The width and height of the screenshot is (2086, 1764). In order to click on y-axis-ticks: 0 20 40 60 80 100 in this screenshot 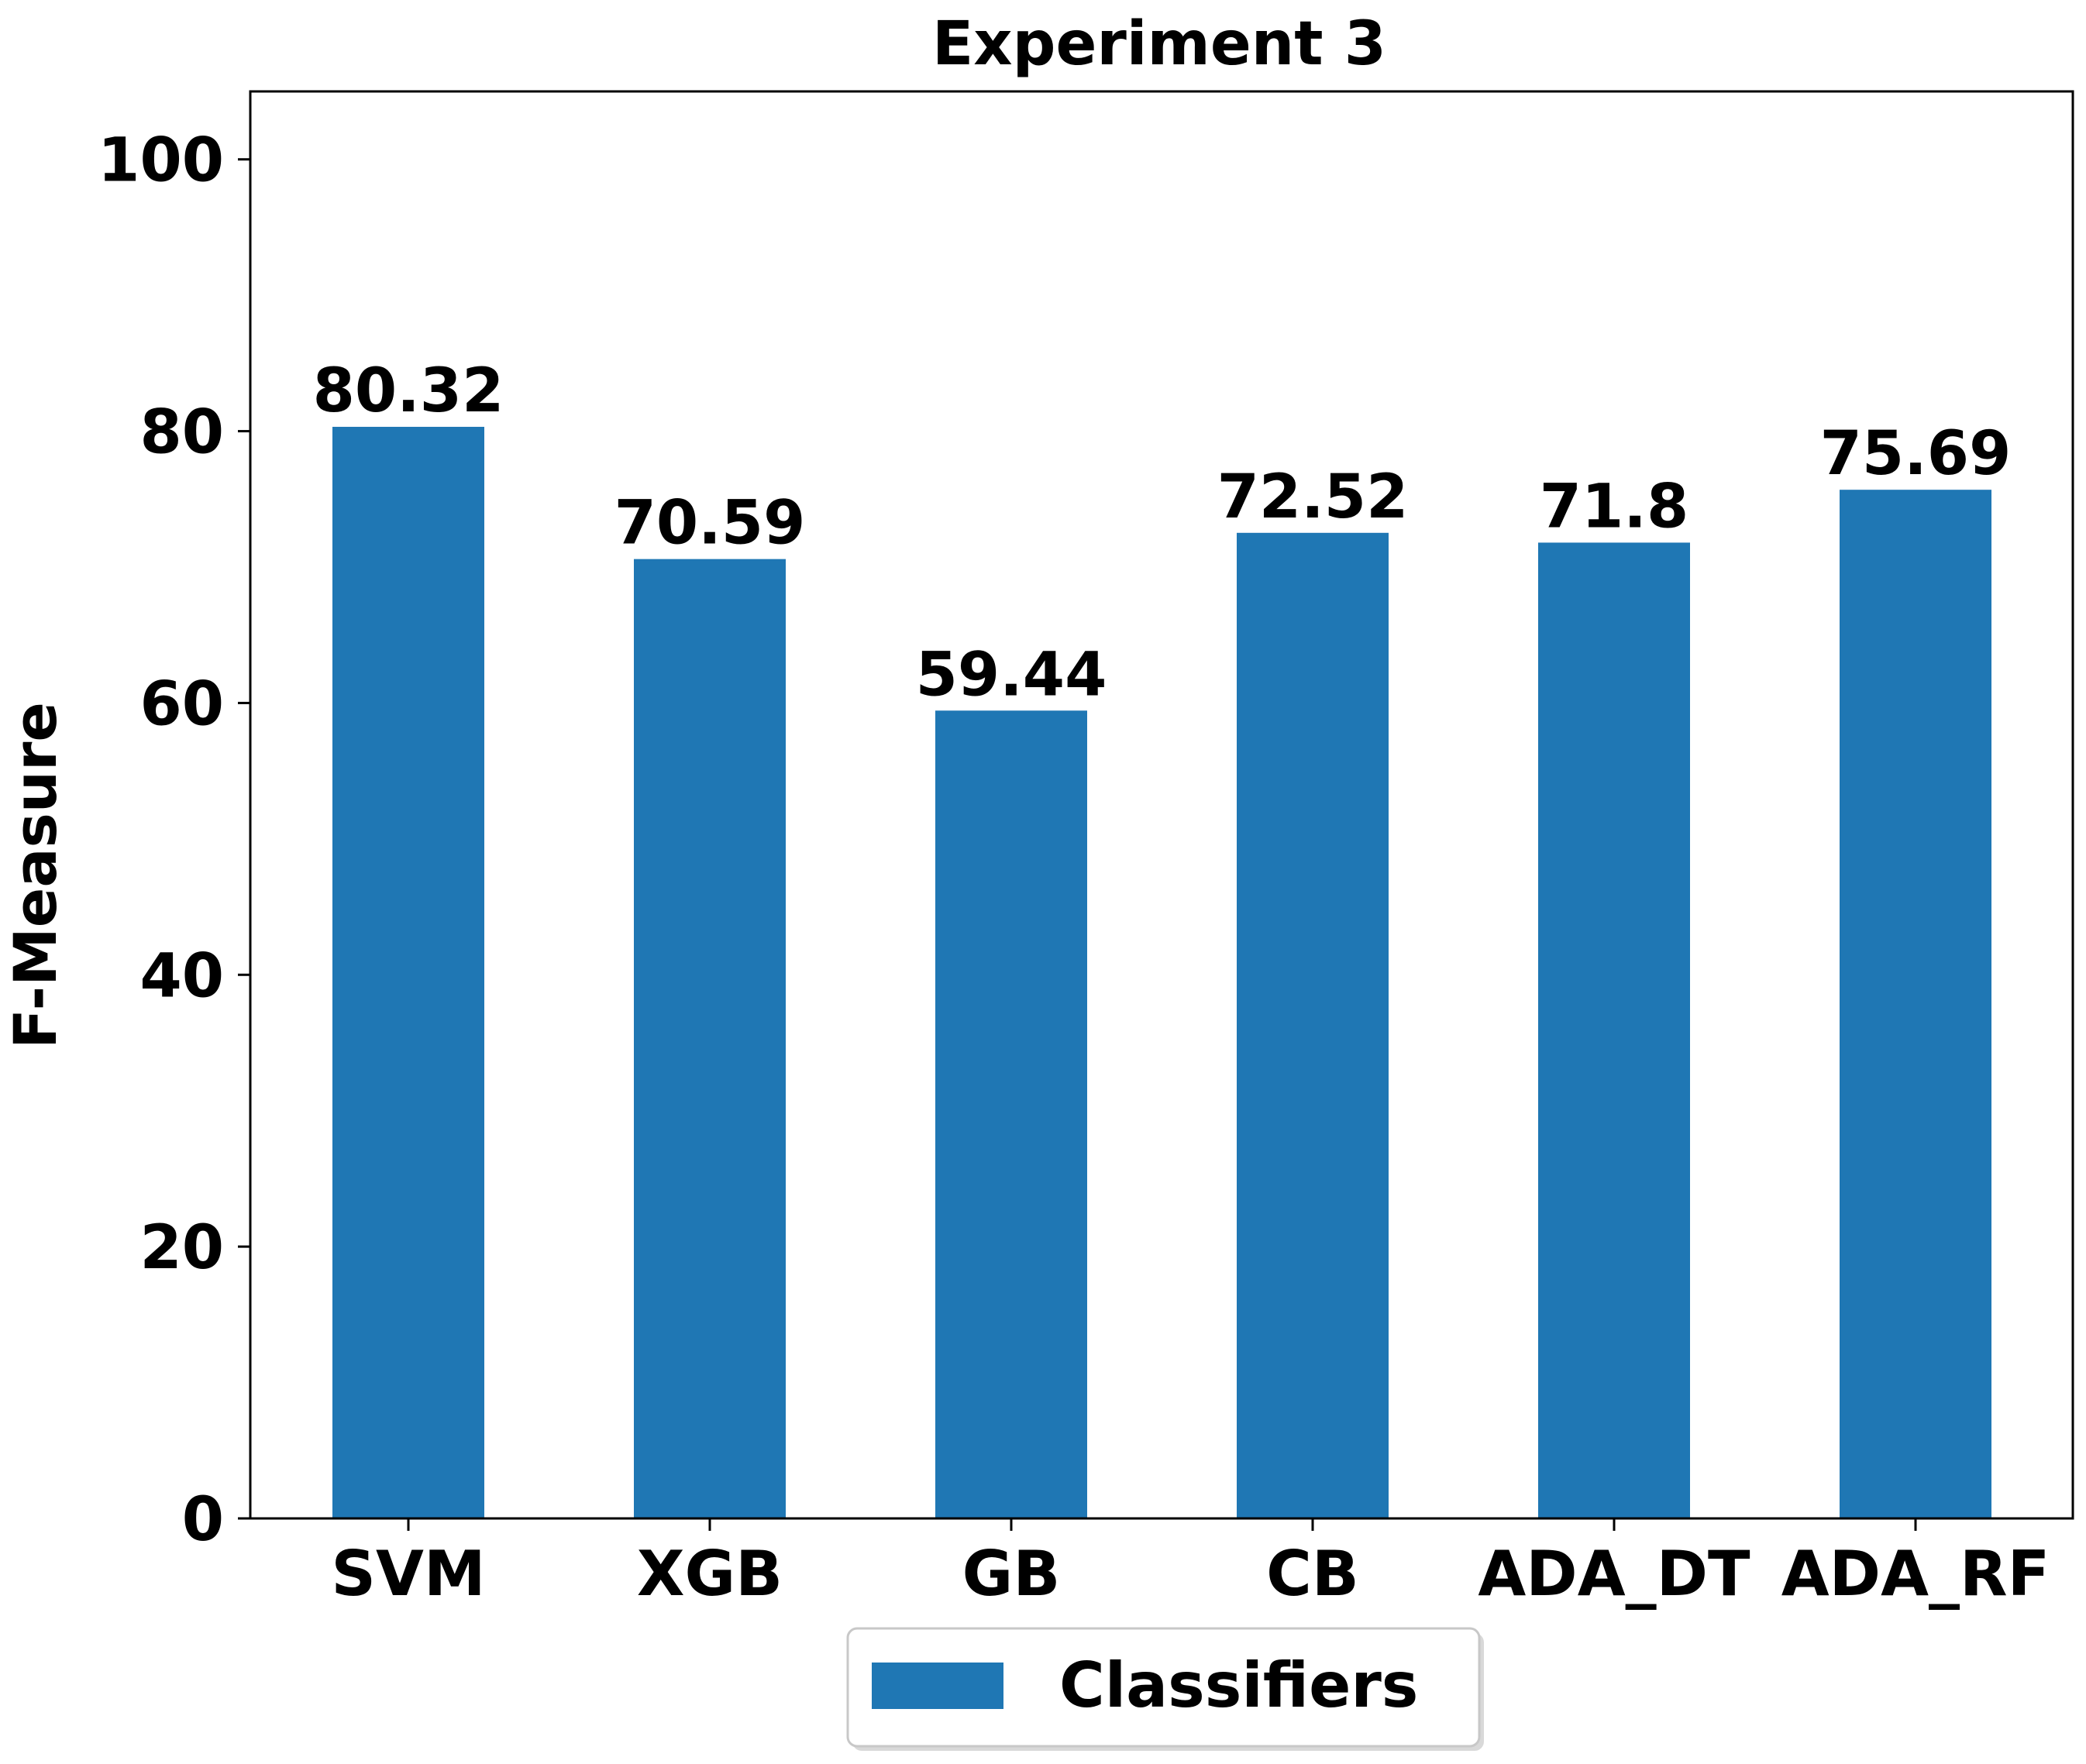, I will do `click(174, 840)`.